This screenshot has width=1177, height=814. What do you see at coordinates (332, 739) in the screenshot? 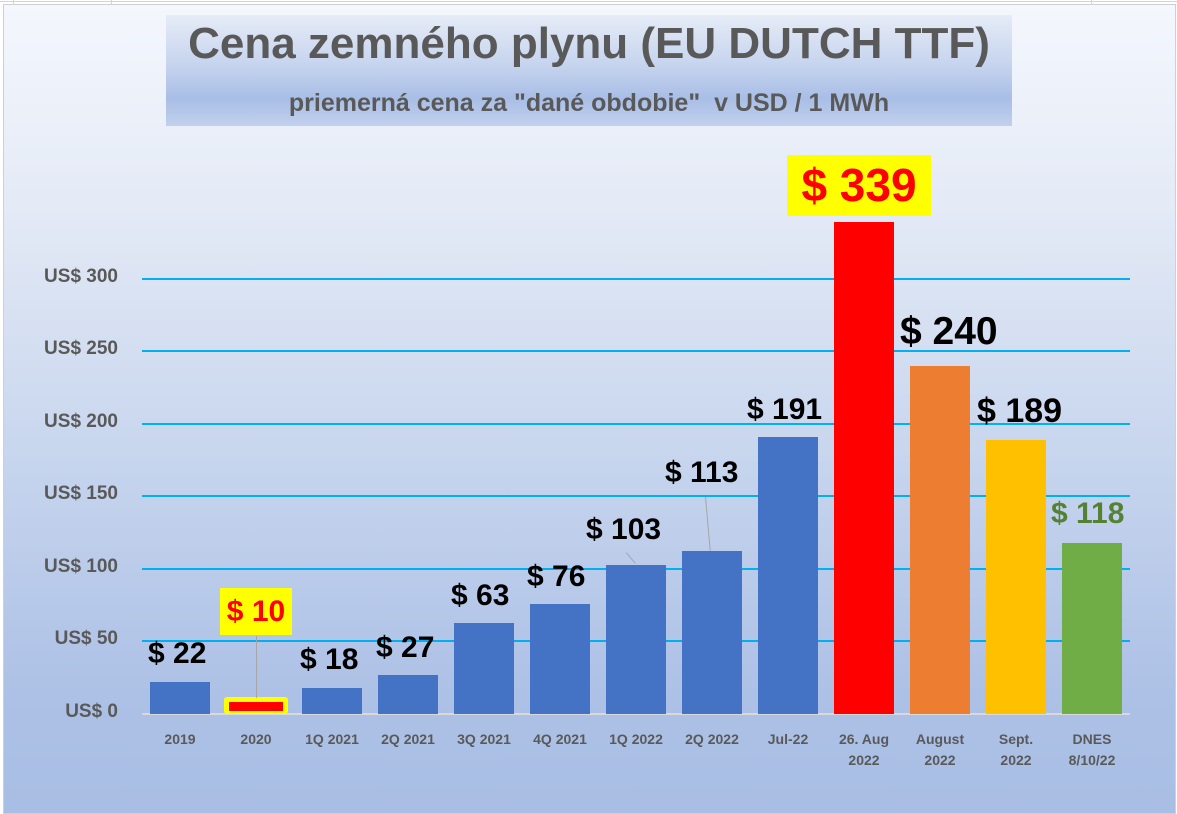
I see `x-label-1q-2021: 1Q 2021` at bounding box center [332, 739].